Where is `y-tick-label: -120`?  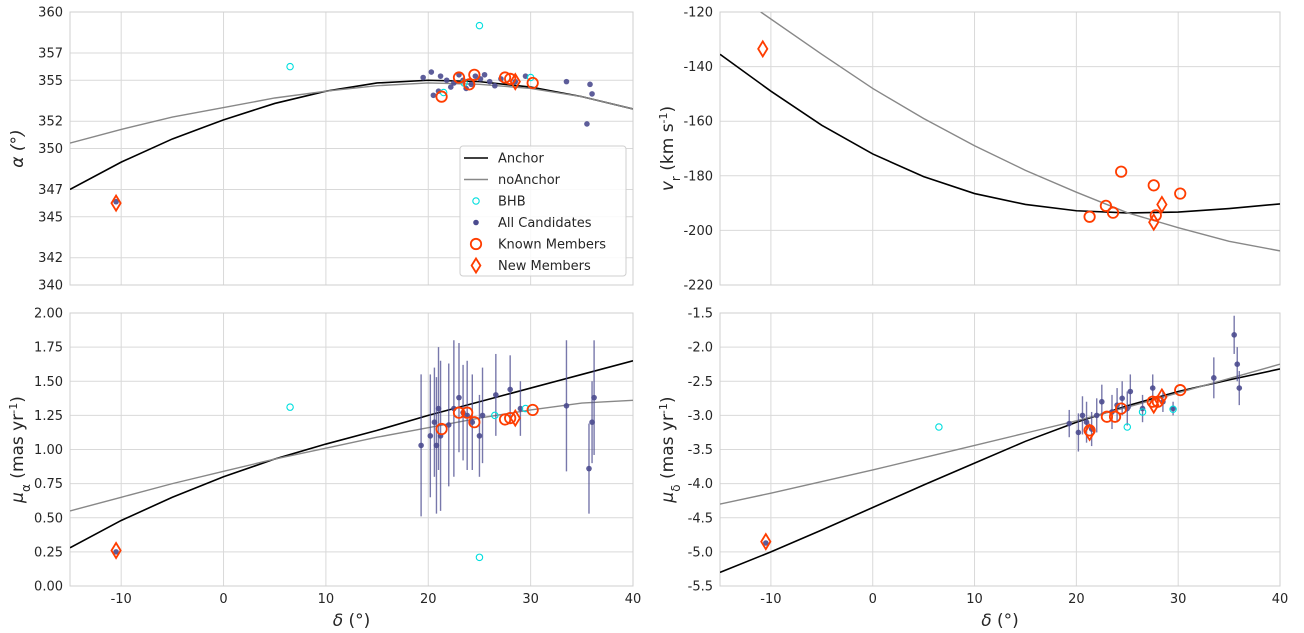 y-tick-label: -120 is located at coordinates (698, 13).